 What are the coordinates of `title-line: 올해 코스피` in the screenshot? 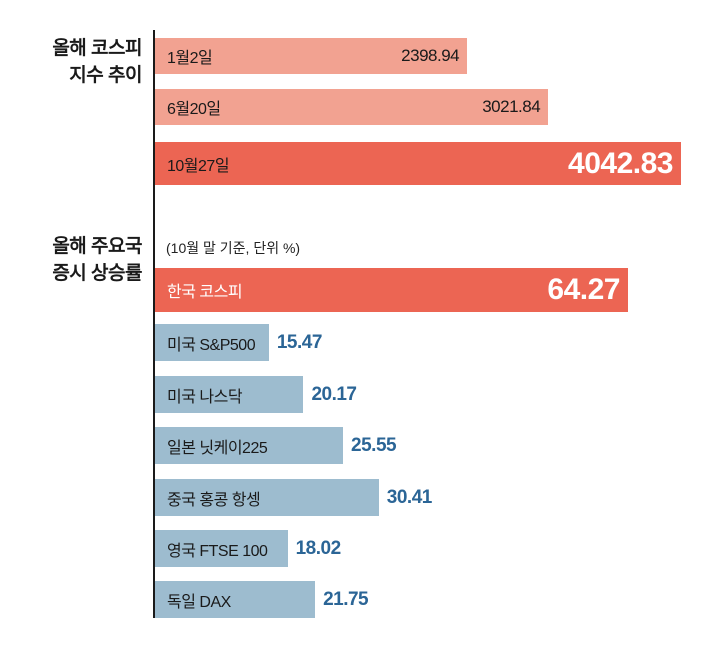 It's located at (97, 48).